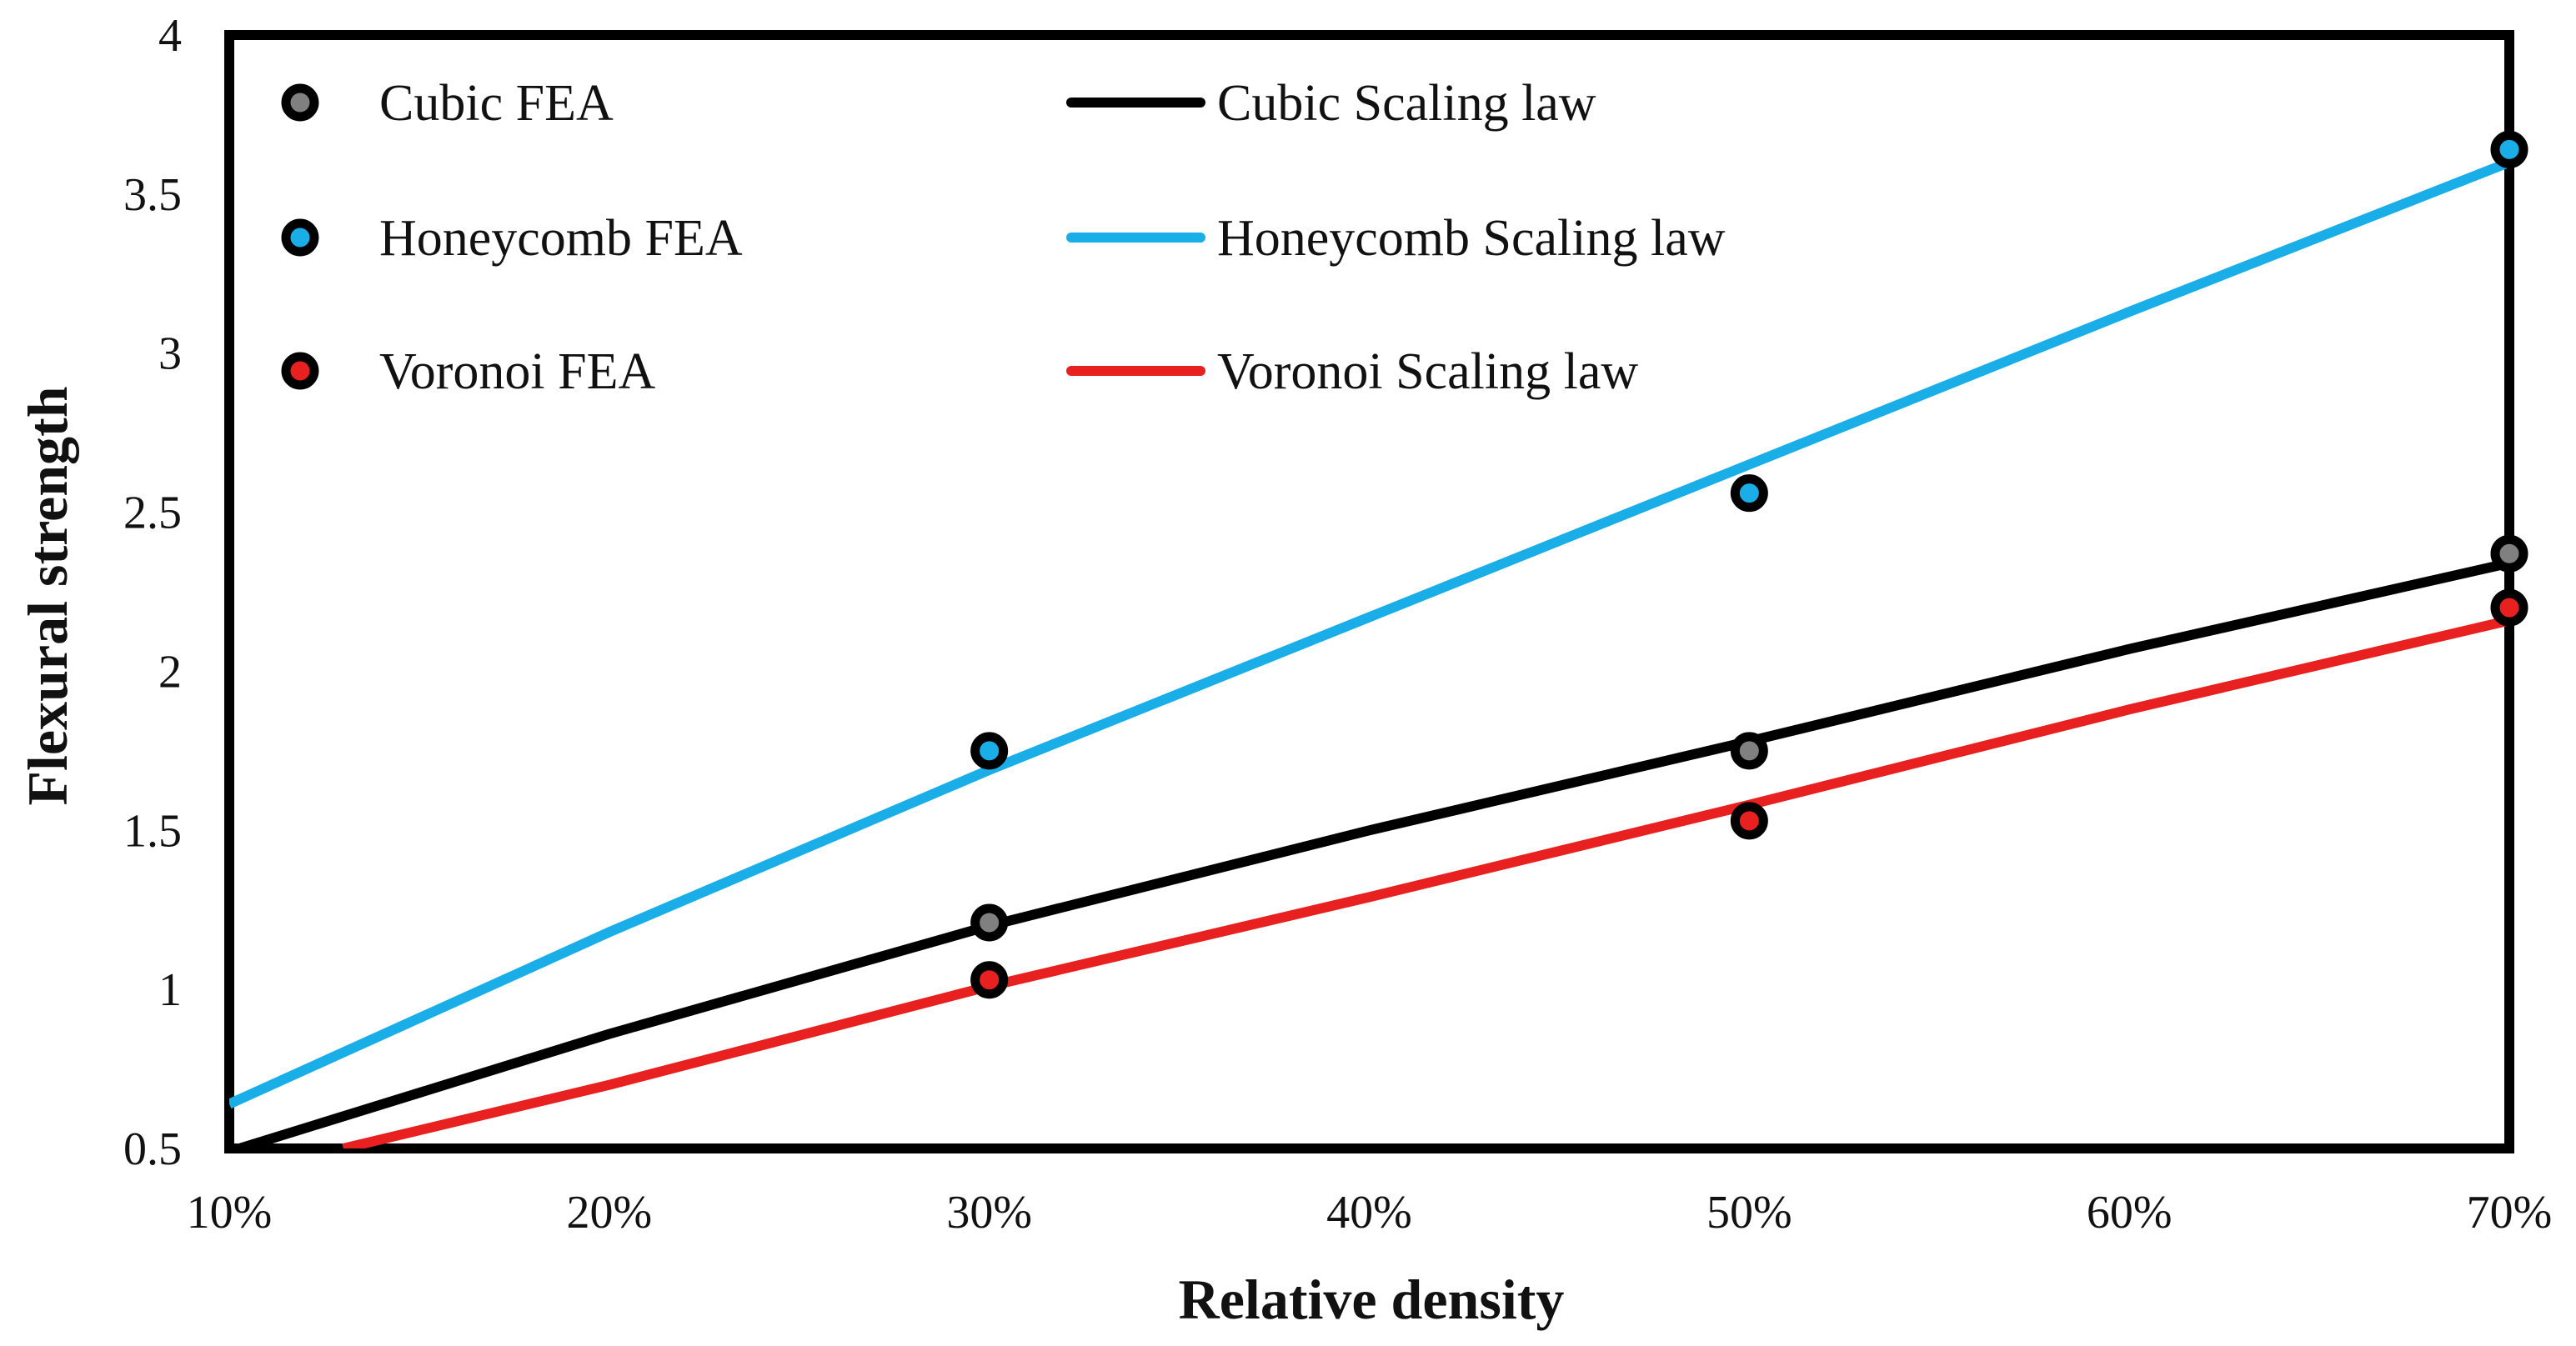  What do you see at coordinates (1471, 238) in the screenshot?
I see `legend-label: Honeycomb Scaling law` at bounding box center [1471, 238].